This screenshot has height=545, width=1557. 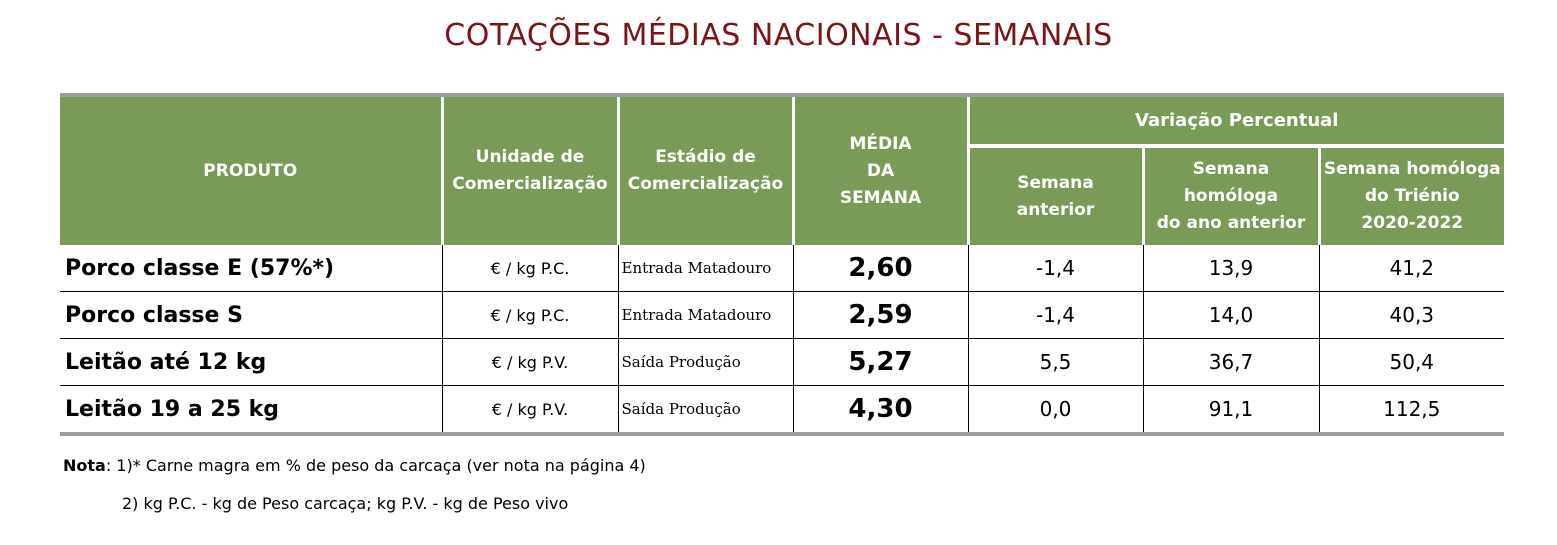 I want to click on header-estadio: Estádio de Comercialização, so click(x=705, y=169).